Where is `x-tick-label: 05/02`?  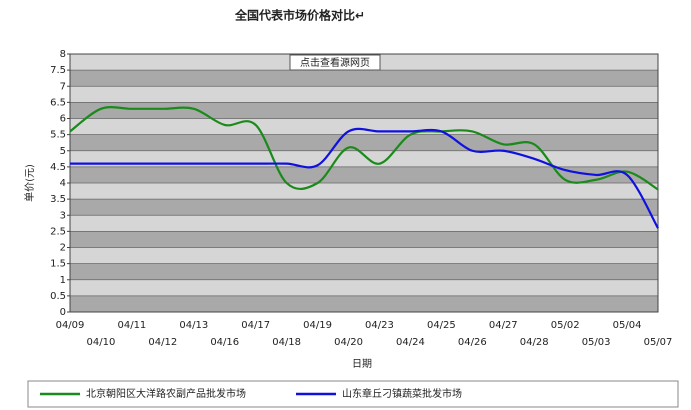 x-tick-label: 05/02 is located at coordinates (565, 325).